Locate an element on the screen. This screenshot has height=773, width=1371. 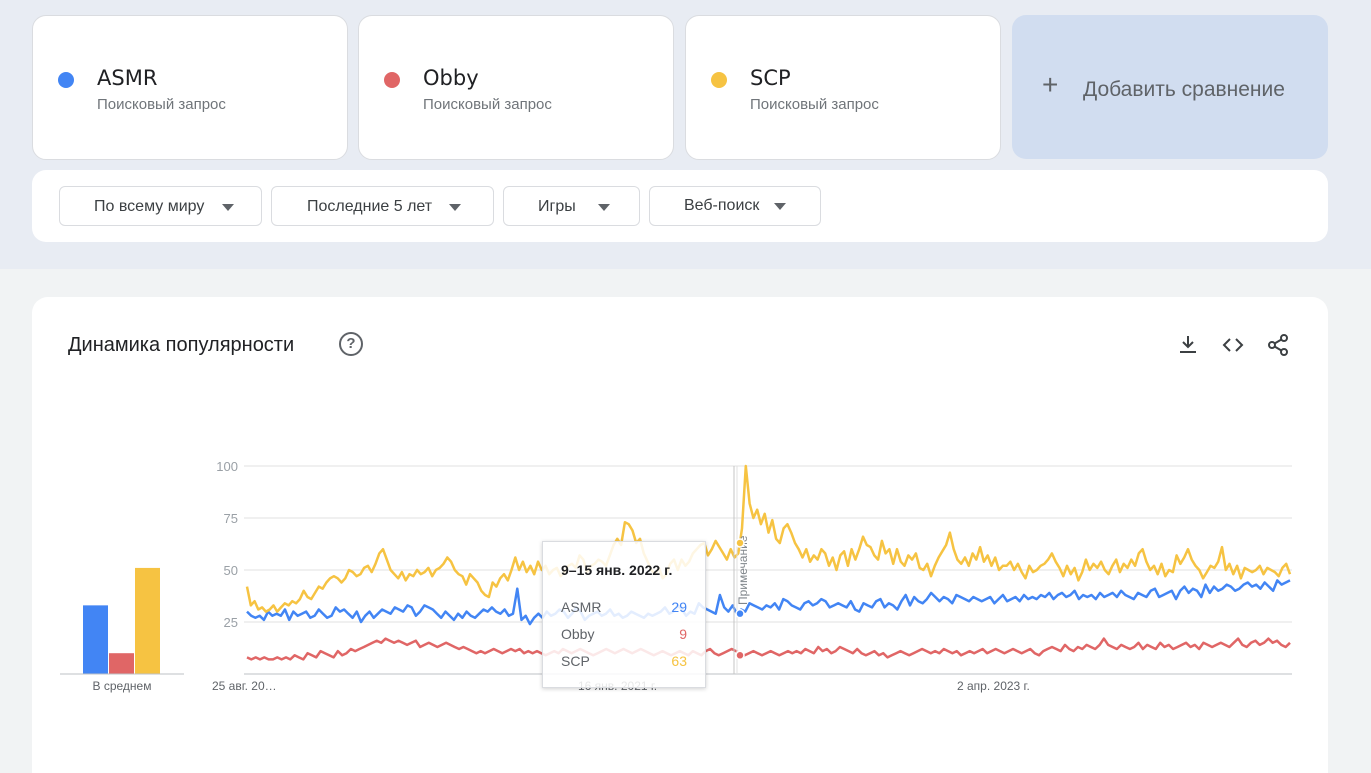
term-name: SCP is located at coordinates (770, 78).